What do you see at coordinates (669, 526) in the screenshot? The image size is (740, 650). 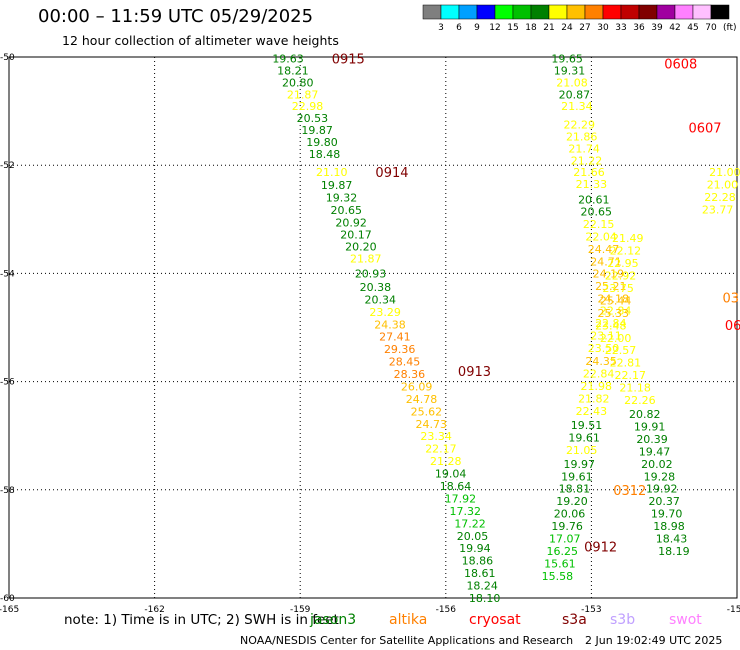 I see `wave-height-value: 18.98` at bounding box center [669, 526].